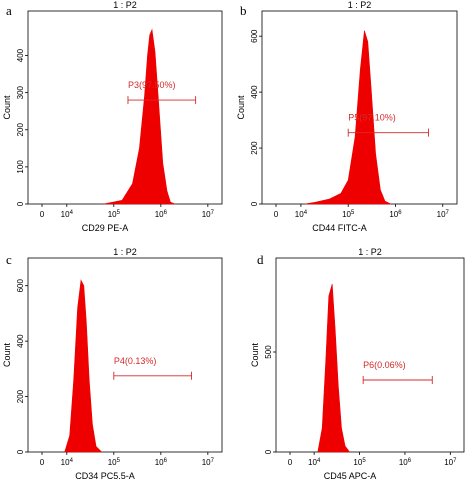 Image resolution: width=474 pixels, height=482 pixels. Describe the element at coordinates (350, 476) in the screenshot. I see `x-axis-label: CD45 APC-A` at that location.